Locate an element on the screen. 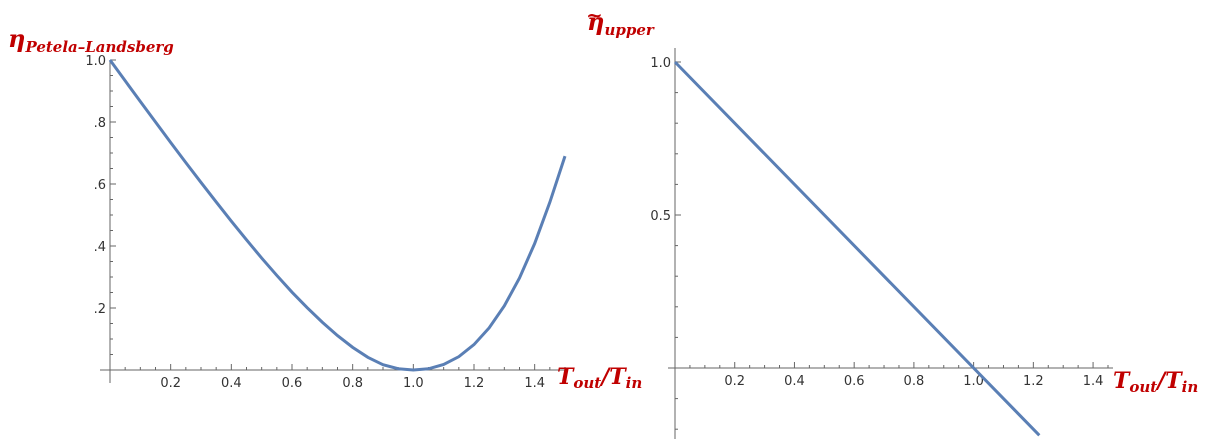 The image size is (1209, 439). left-x-tick-label: 1.2 is located at coordinates (474, 383).